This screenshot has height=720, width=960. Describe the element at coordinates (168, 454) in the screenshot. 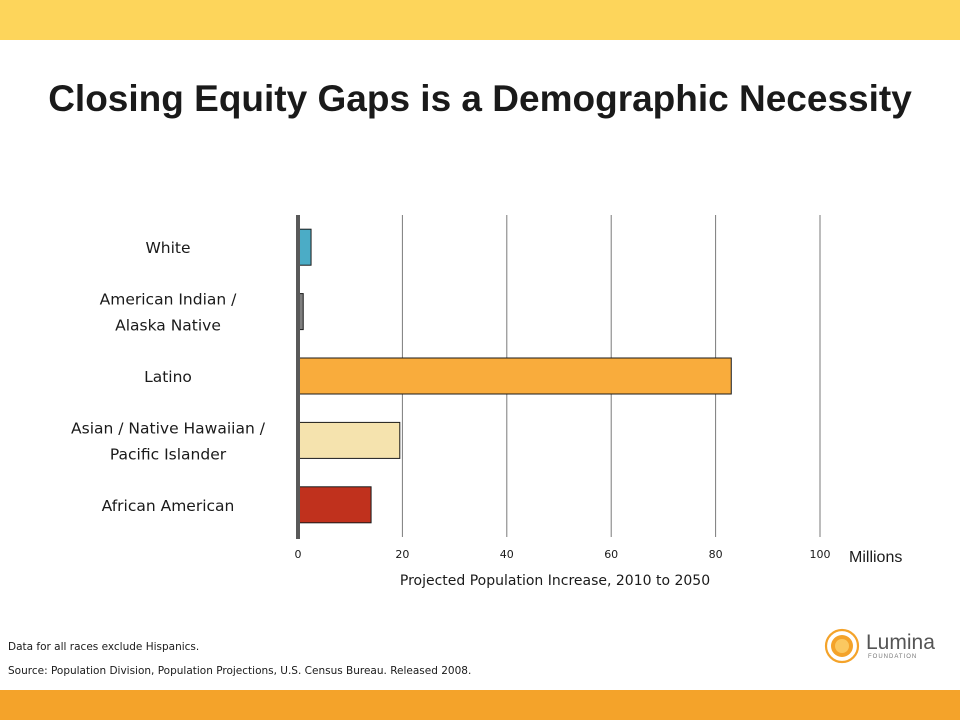

I see `category-label: Pacific Islander` at that location.